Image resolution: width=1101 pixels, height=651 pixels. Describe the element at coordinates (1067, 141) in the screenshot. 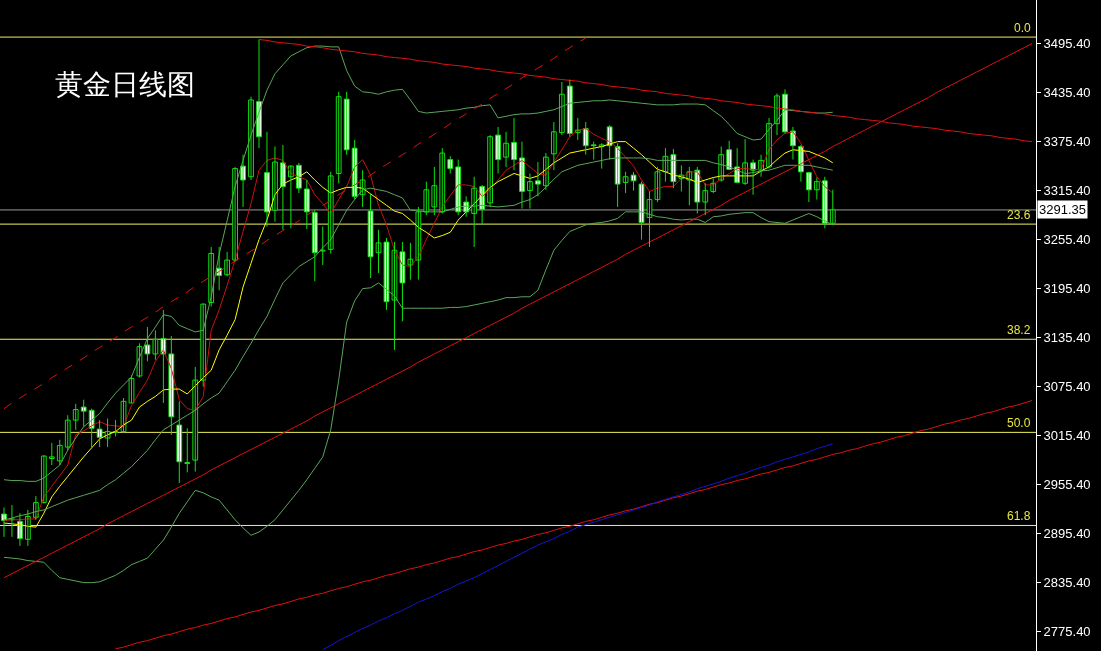

I see `y-tick-label: 3375.40` at that location.